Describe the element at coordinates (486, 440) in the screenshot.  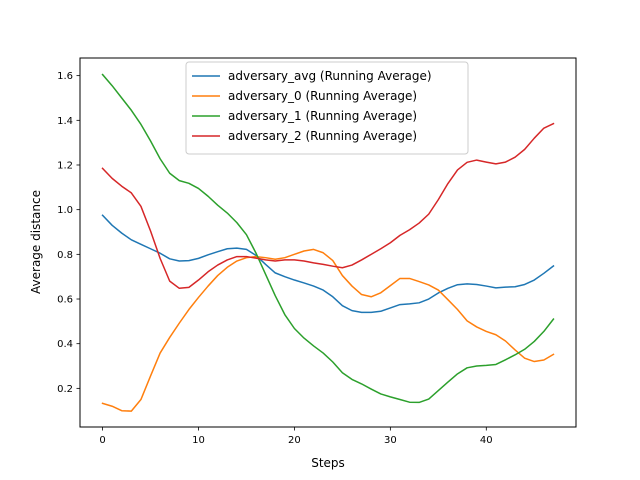
I see `x-tick-label: 40` at that location.